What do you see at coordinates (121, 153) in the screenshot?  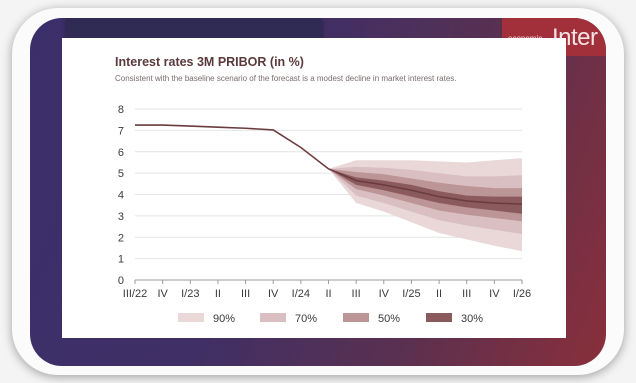 I see `y-tick-label: 6` at bounding box center [121, 153].